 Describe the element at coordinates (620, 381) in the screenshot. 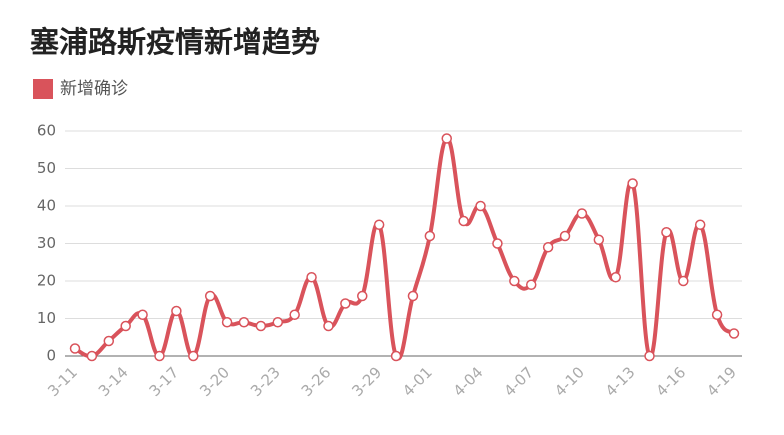

I see `x-tick-label: 4-13` at that location.